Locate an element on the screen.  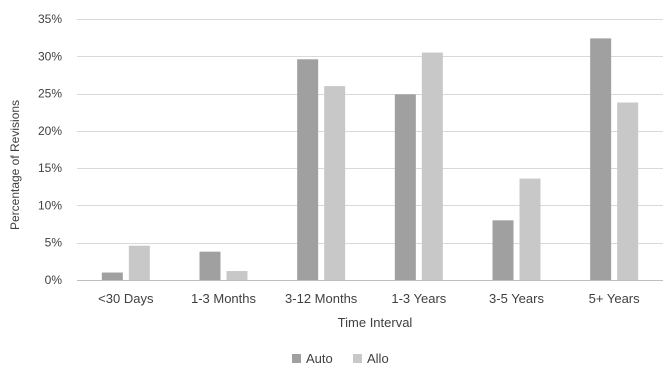
x-tick-label: 5+ Years is located at coordinates (614, 298).